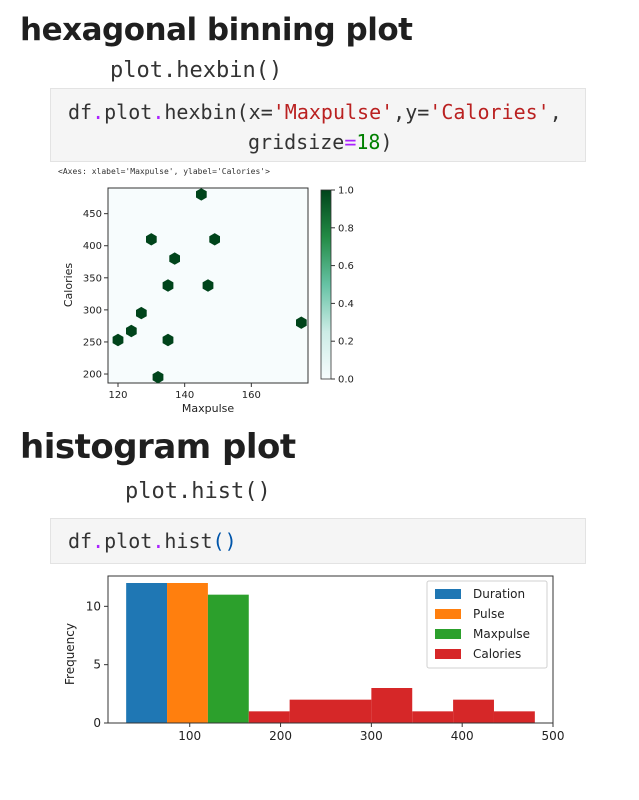 This screenshot has width=639, height=800. I want to click on legend-label: Pulse, so click(489, 614).